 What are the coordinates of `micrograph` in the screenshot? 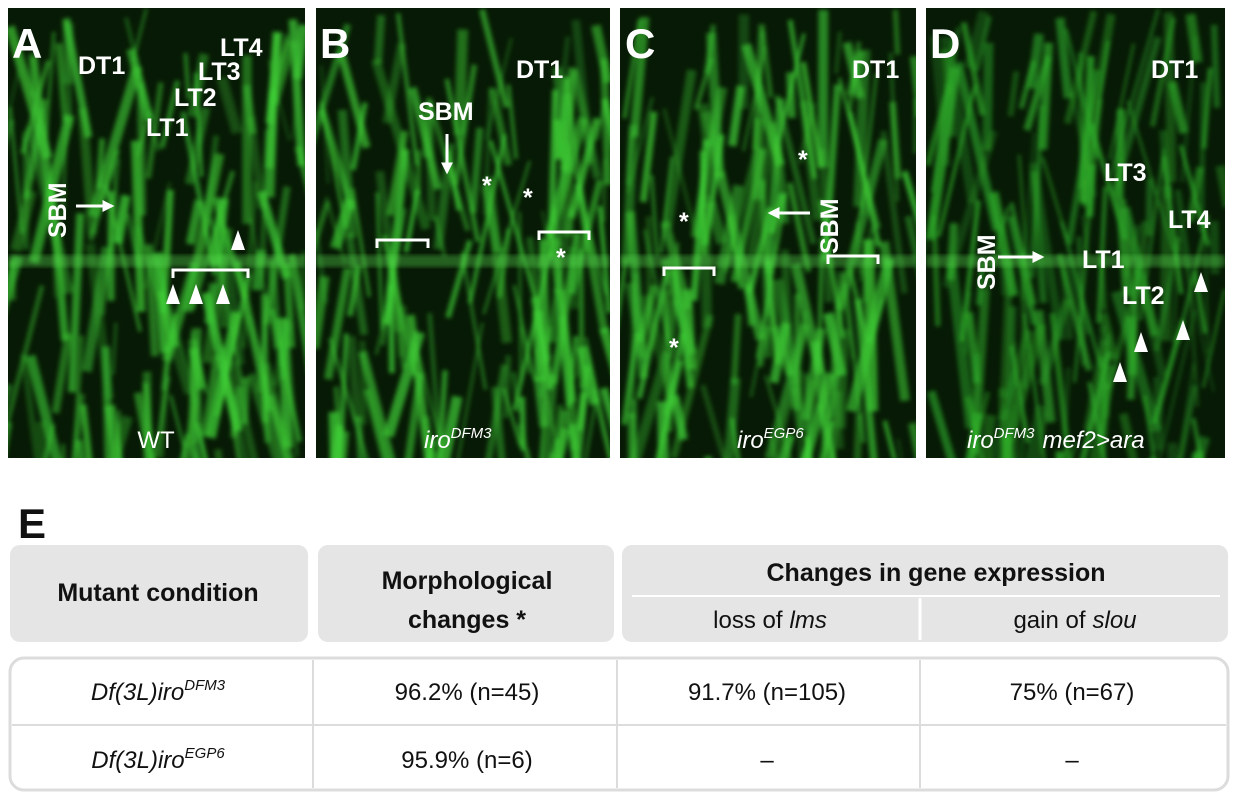 It's located at (1075, 233).